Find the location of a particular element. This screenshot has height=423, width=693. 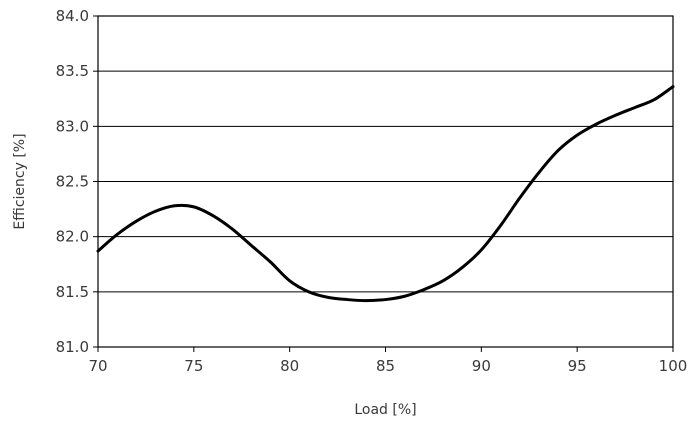

y-tick-label: 83.5 is located at coordinates (72, 71).